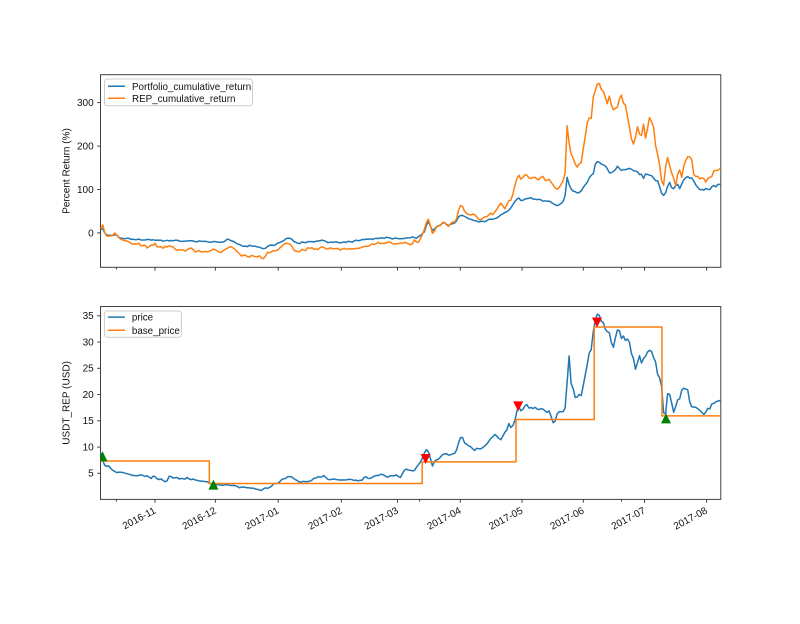 Image resolution: width=800 pixels, height=624 pixels. What do you see at coordinates (89, 395) in the screenshot?
I see `svg-text: 20` at bounding box center [89, 395].